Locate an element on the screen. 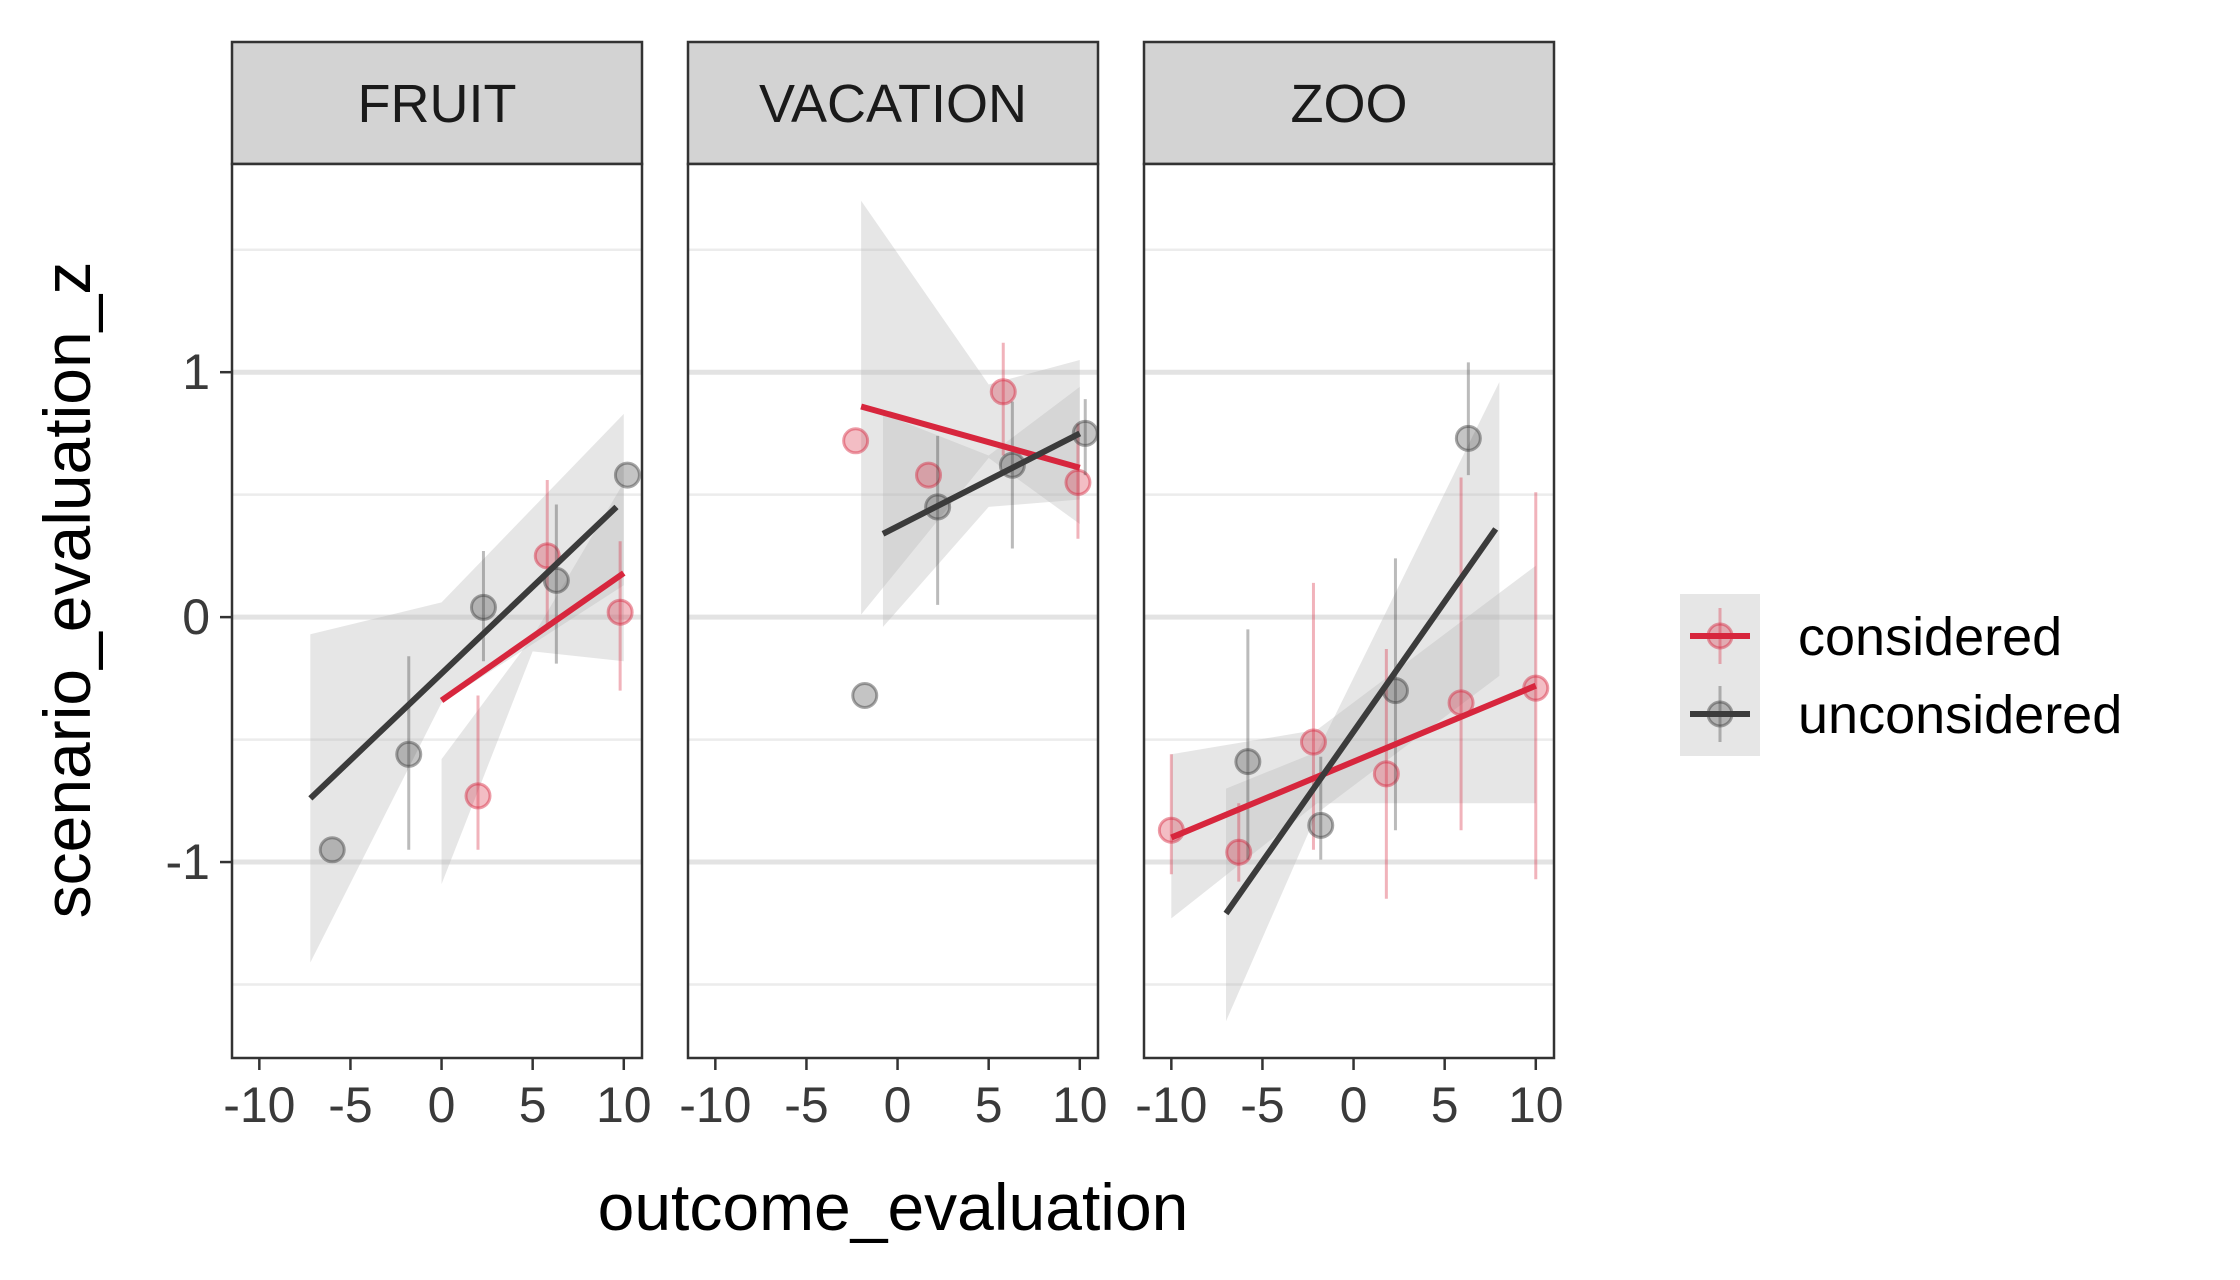 This screenshot has height=1280, width=2240. facet-strip-label: FRUIT is located at coordinates (437, 104).